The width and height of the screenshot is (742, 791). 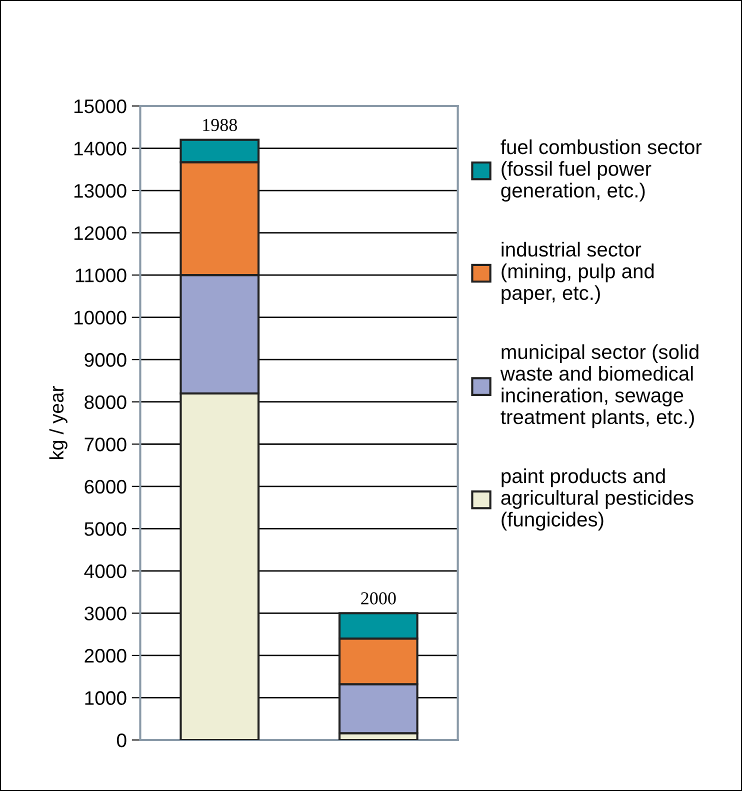 What do you see at coordinates (100, 149) in the screenshot?
I see `y-tick-label: 14000` at bounding box center [100, 149].